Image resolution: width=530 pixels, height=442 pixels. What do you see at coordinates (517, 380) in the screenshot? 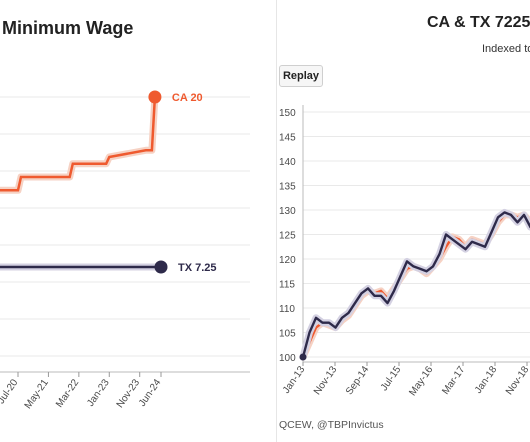
I see `x-tick-label: Nov-18` at bounding box center [517, 380].